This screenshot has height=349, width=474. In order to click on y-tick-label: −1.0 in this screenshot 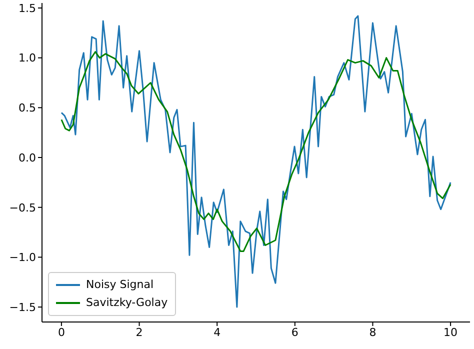, I will do `click(22, 257)`.